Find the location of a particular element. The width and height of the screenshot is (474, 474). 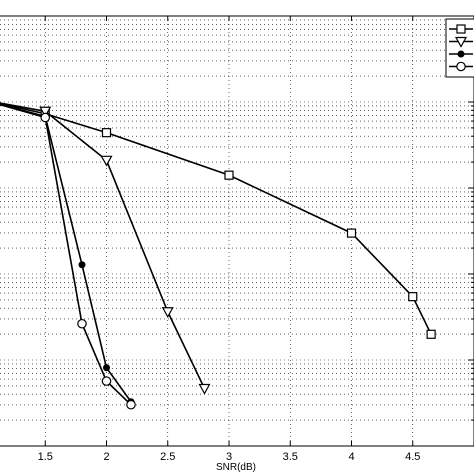

x-tick-label: 2 is located at coordinates (106, 457).